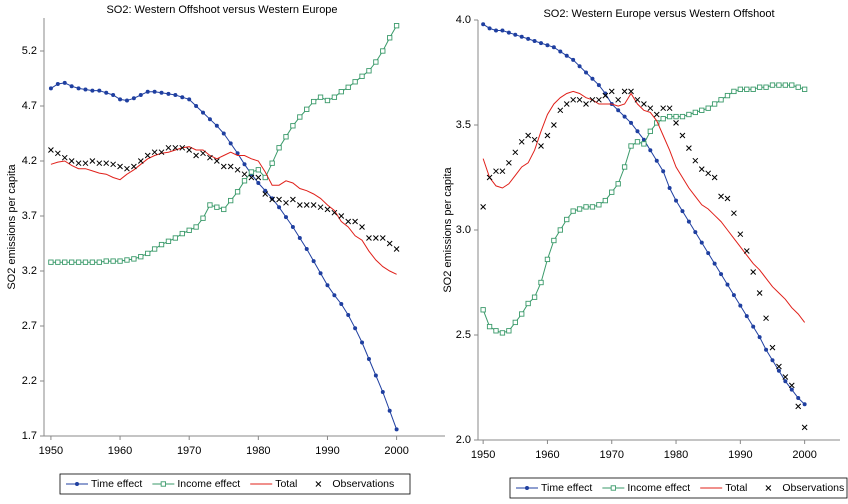 The width and height of the screenshot is (848, 504). I want to click on legend-label: Total, so click(736, 488).